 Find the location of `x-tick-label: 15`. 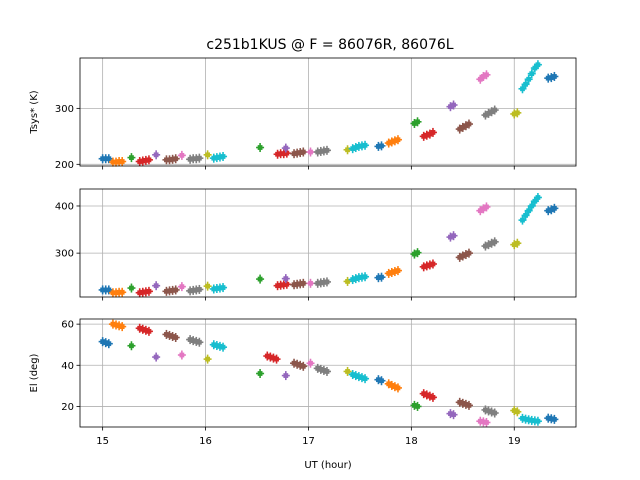

x-tick-label: 15 is located at coordinates (102, 441).